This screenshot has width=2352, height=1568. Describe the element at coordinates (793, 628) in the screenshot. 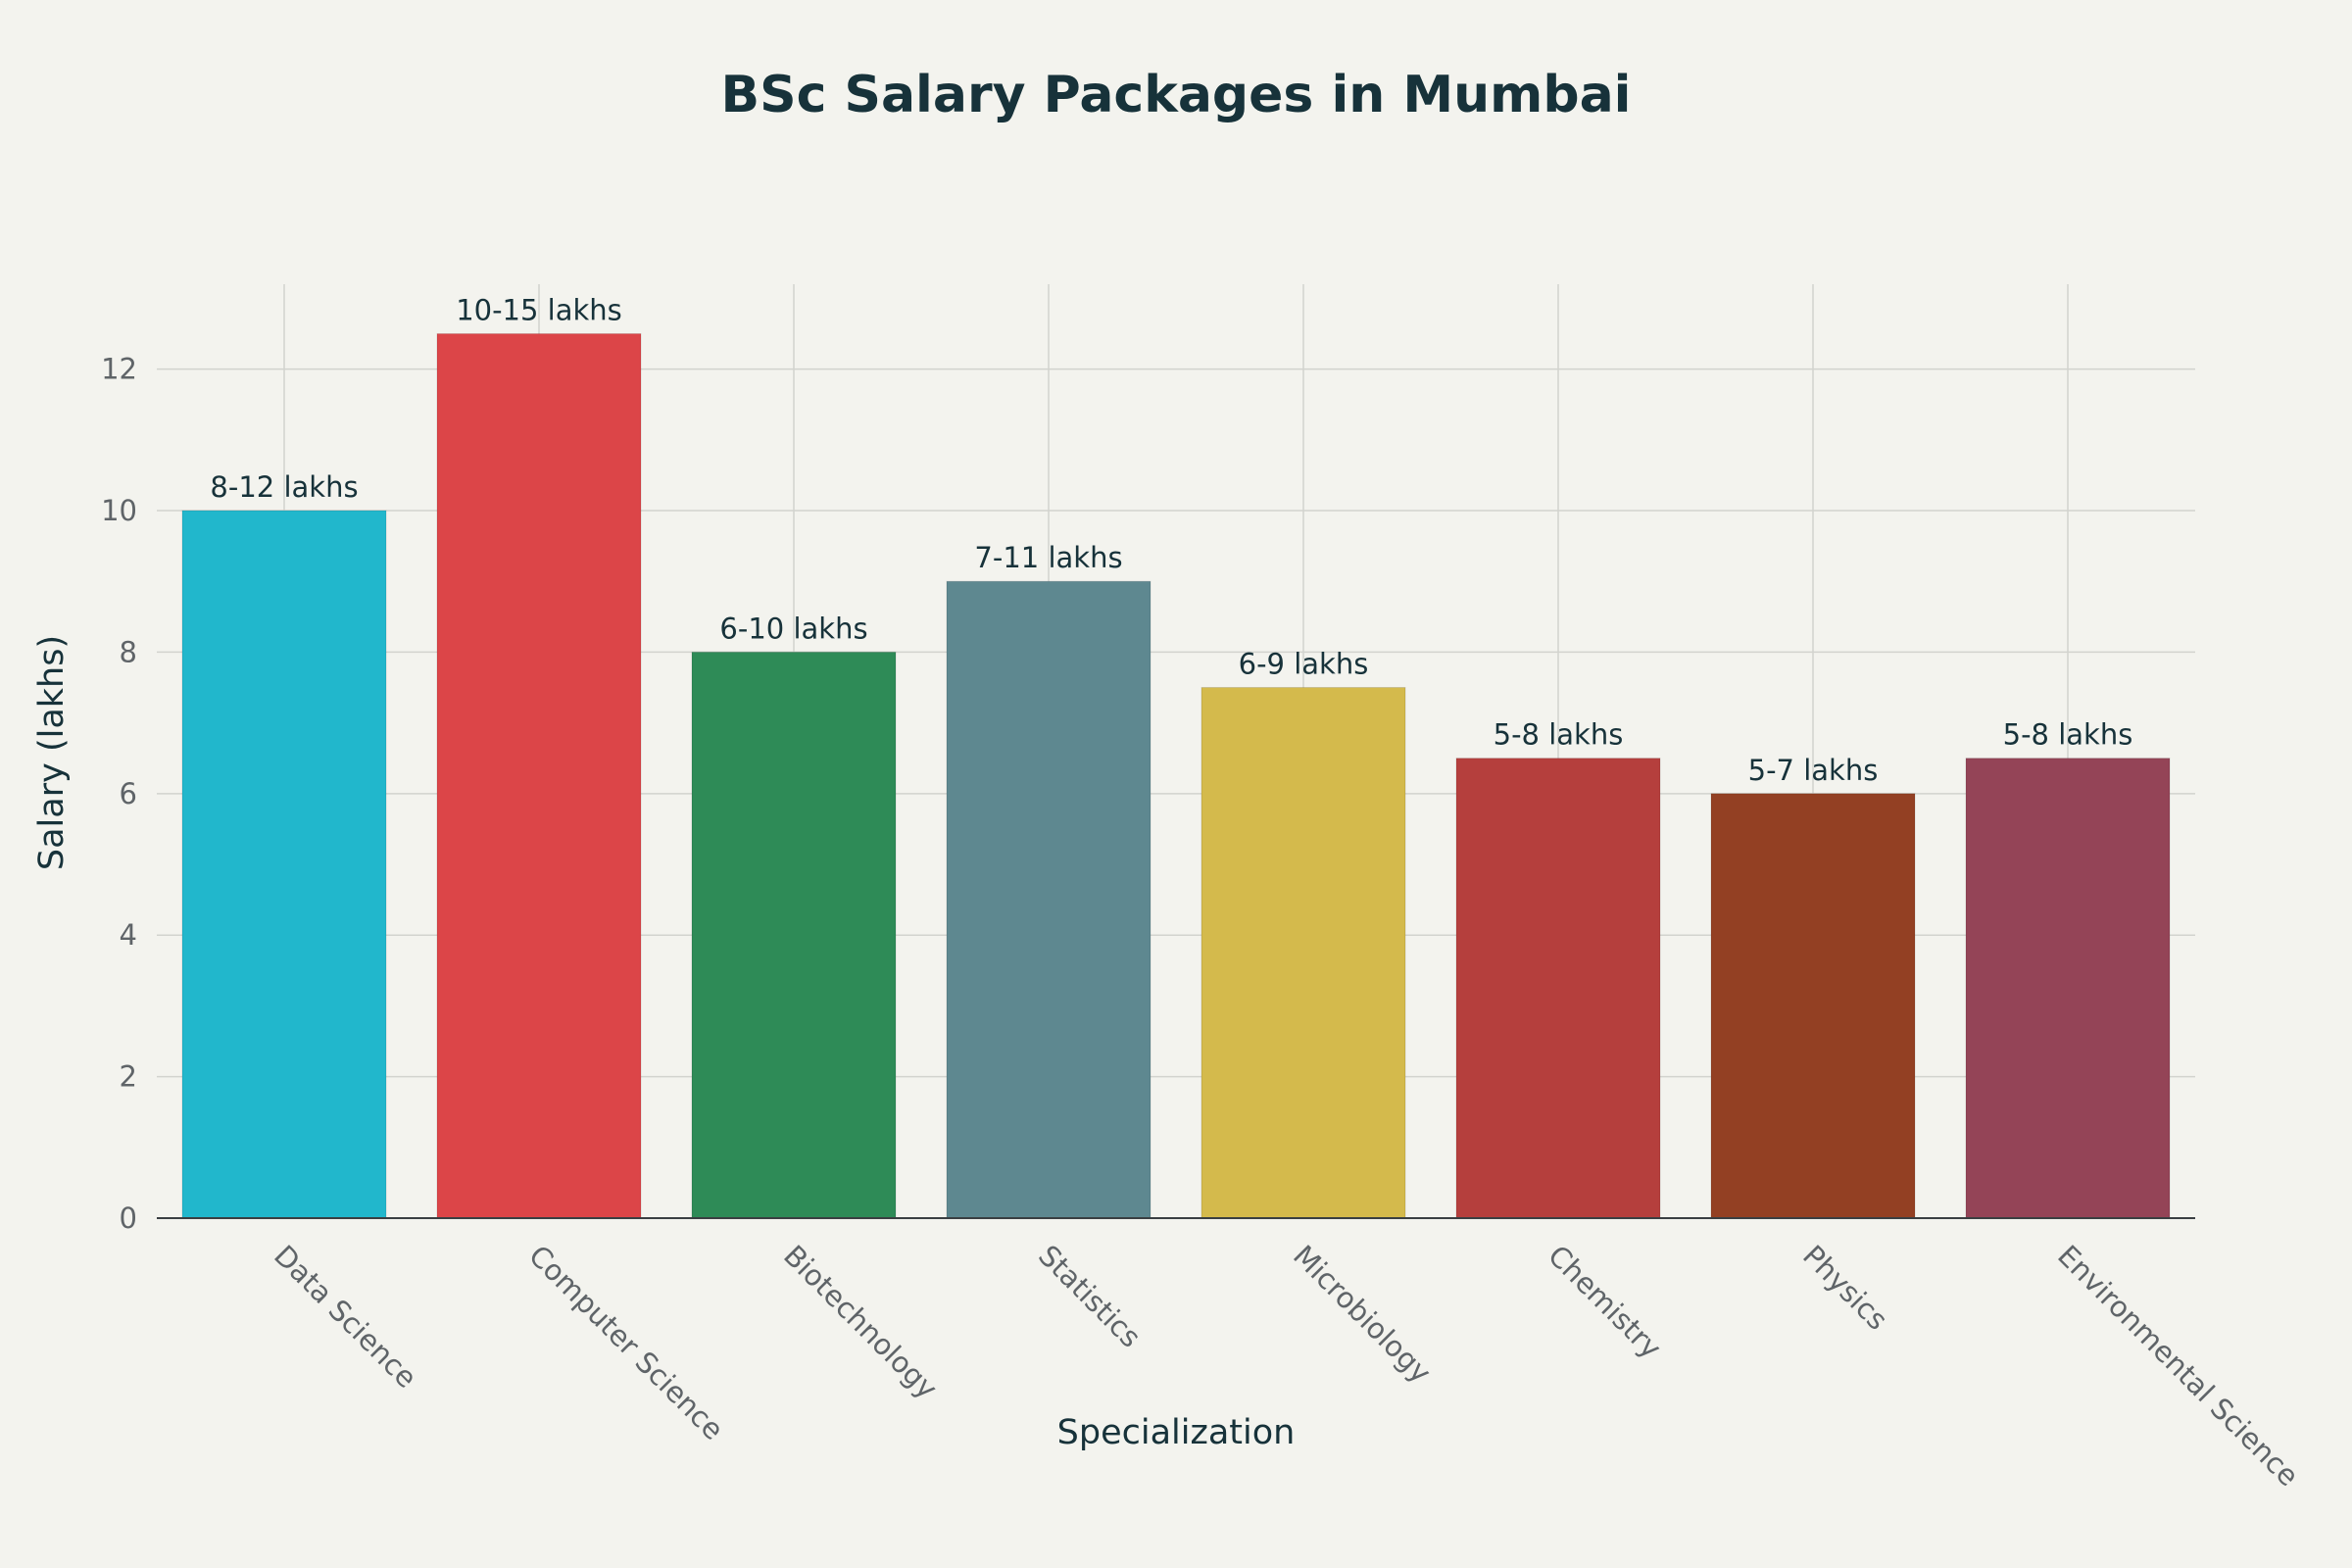

I see `bar-data-label: 6-10 lakhs` at that location.